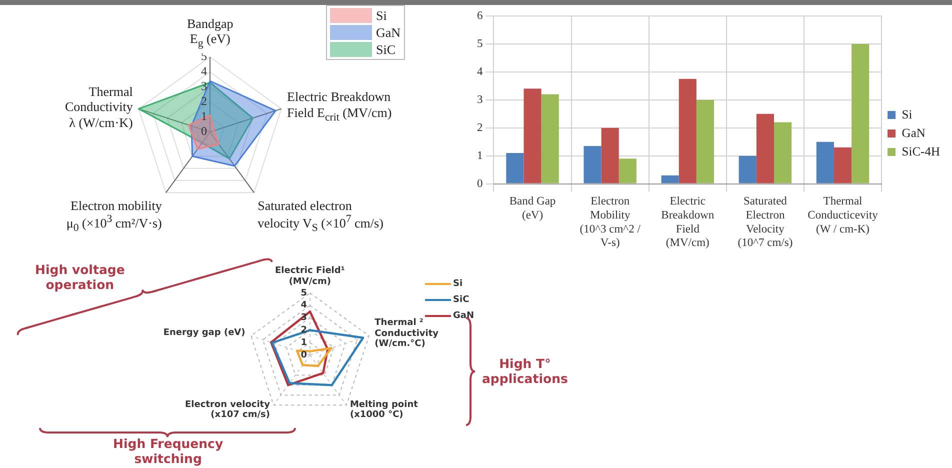 The image size is (952, 468). Describe the element at coordinates (204, 334) in the screenshot. I see `spoke-label: Energy gap (eV)` at that location.